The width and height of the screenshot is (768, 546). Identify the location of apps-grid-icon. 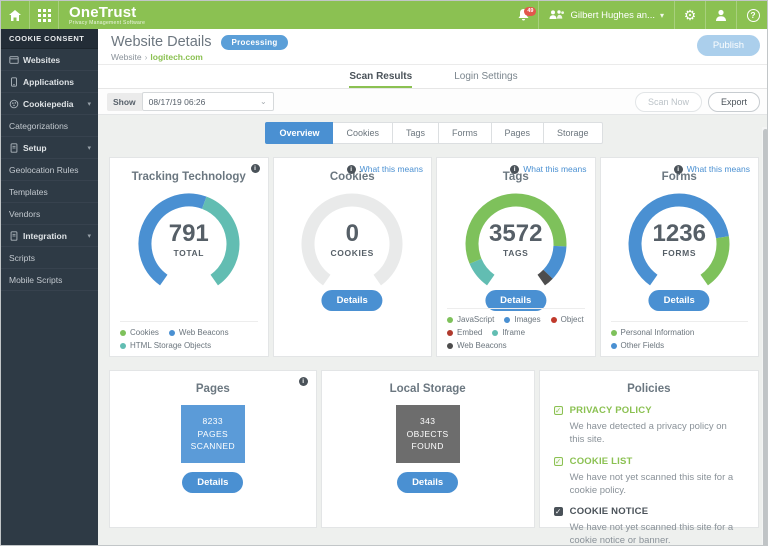
(44, 15).